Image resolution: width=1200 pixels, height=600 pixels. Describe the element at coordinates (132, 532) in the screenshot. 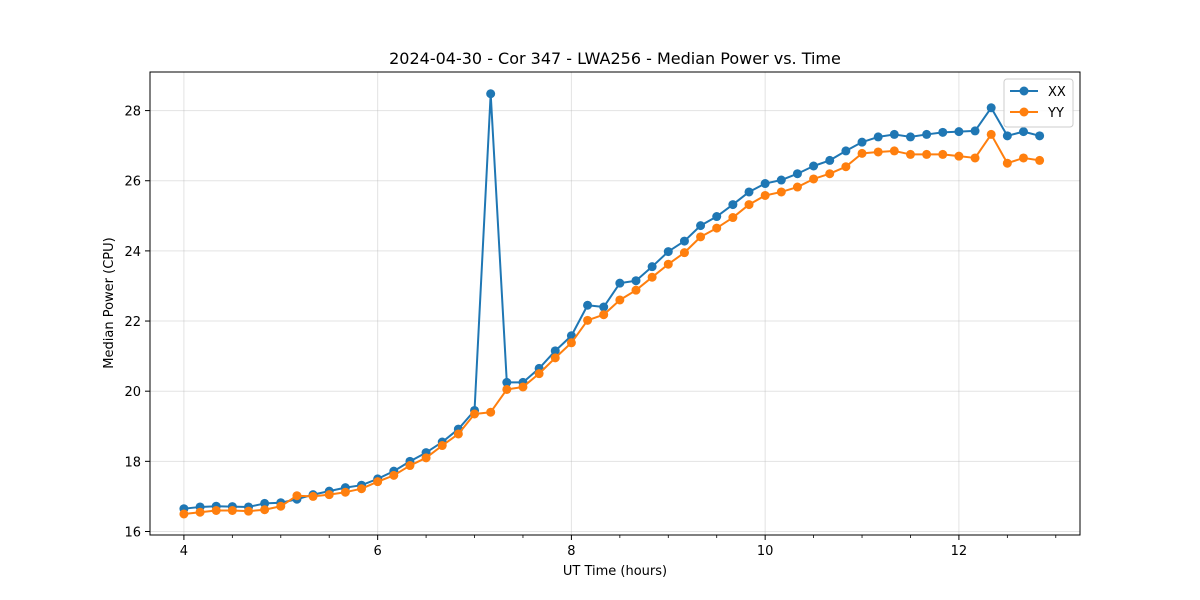

I see `y-tick-label: 16` at that location.